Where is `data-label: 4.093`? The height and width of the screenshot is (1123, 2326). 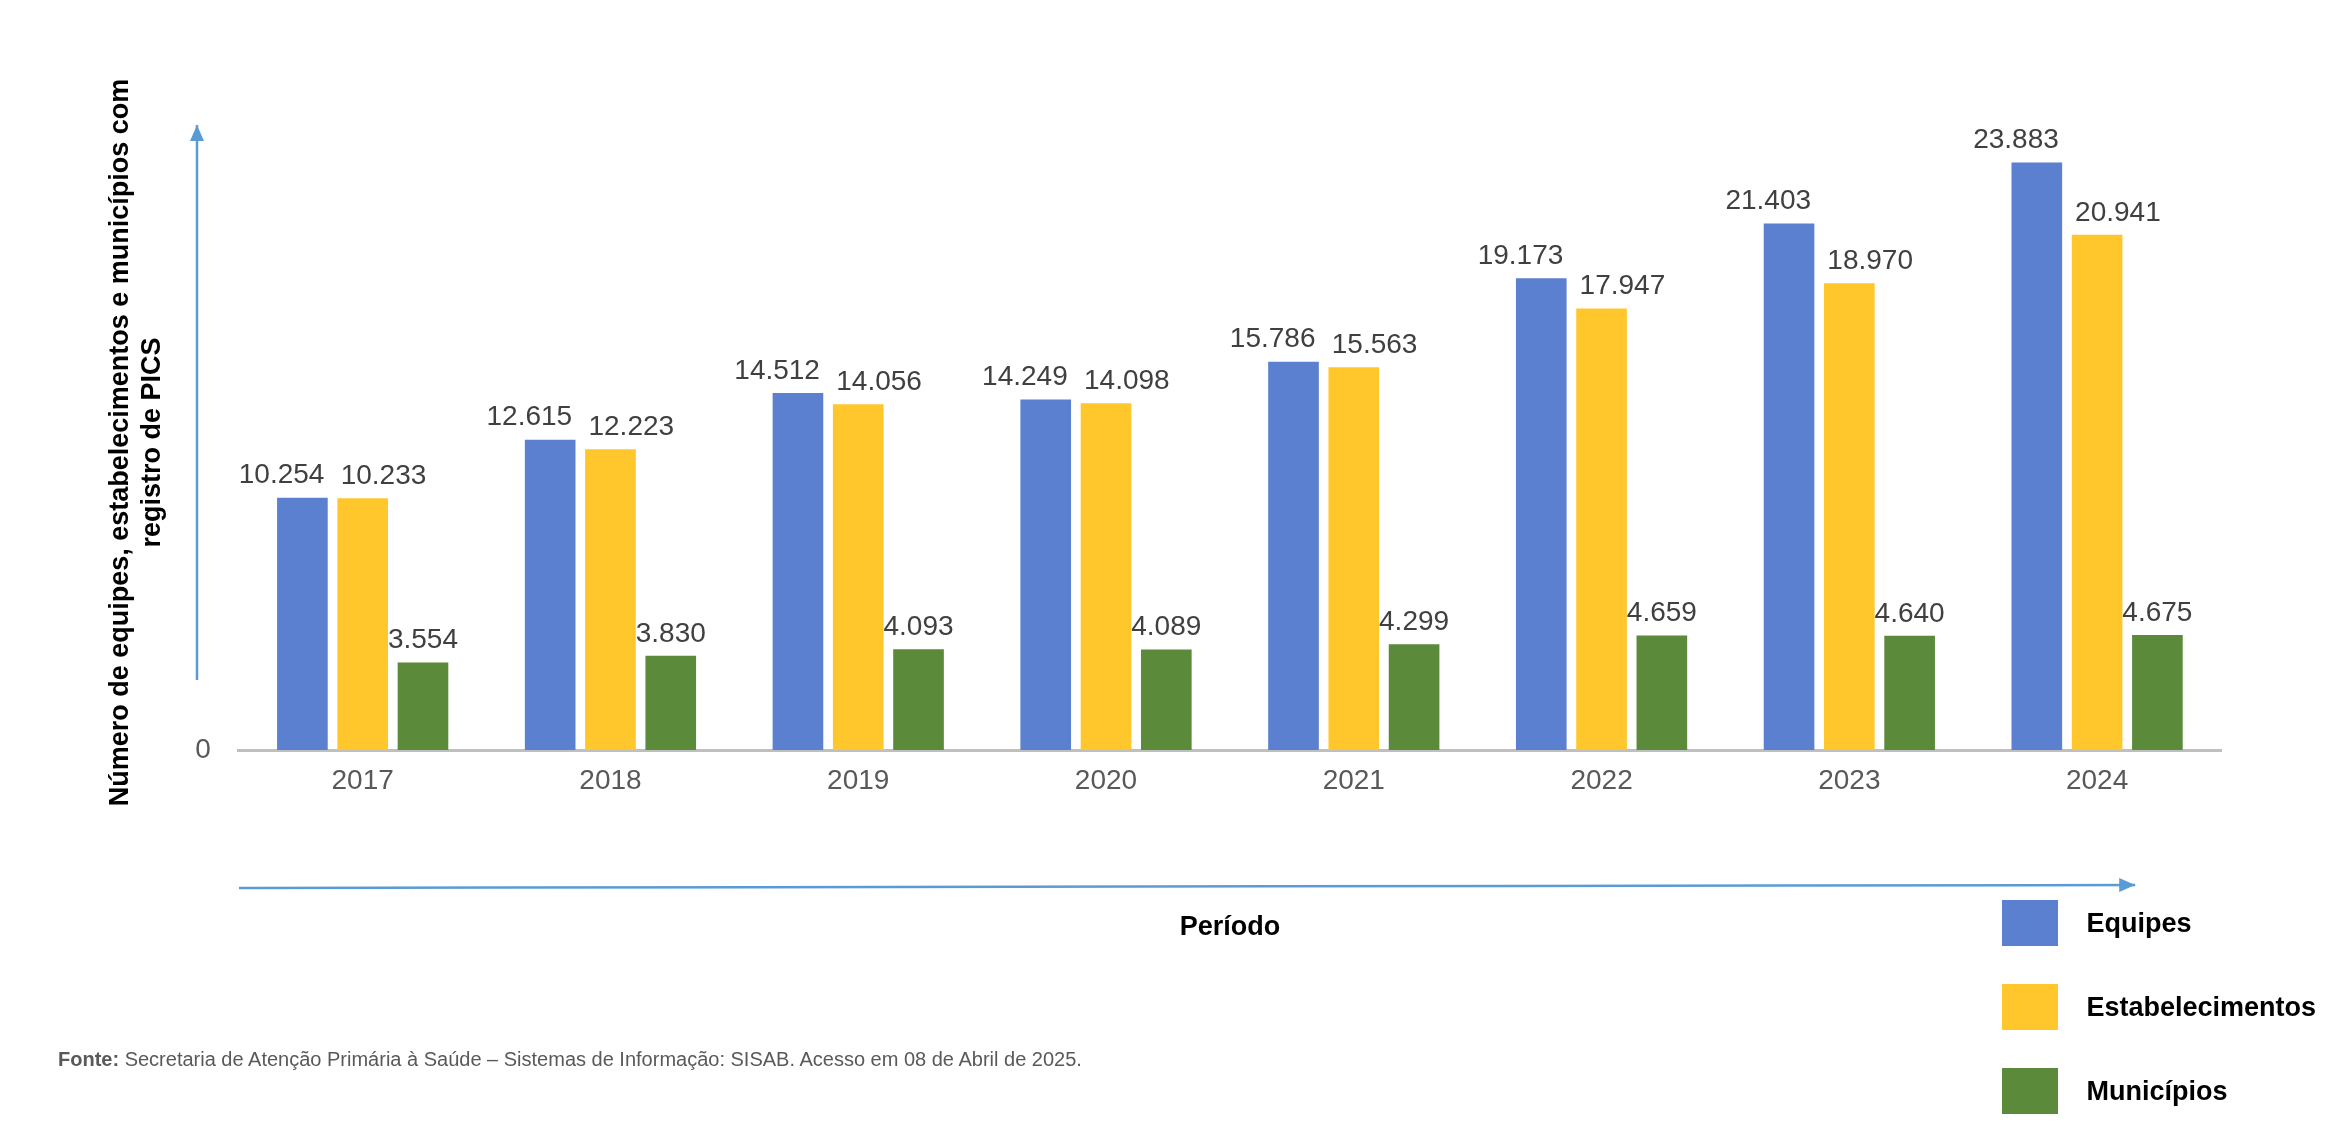
data-label: 4.093 is located at coordinates (918, 626).